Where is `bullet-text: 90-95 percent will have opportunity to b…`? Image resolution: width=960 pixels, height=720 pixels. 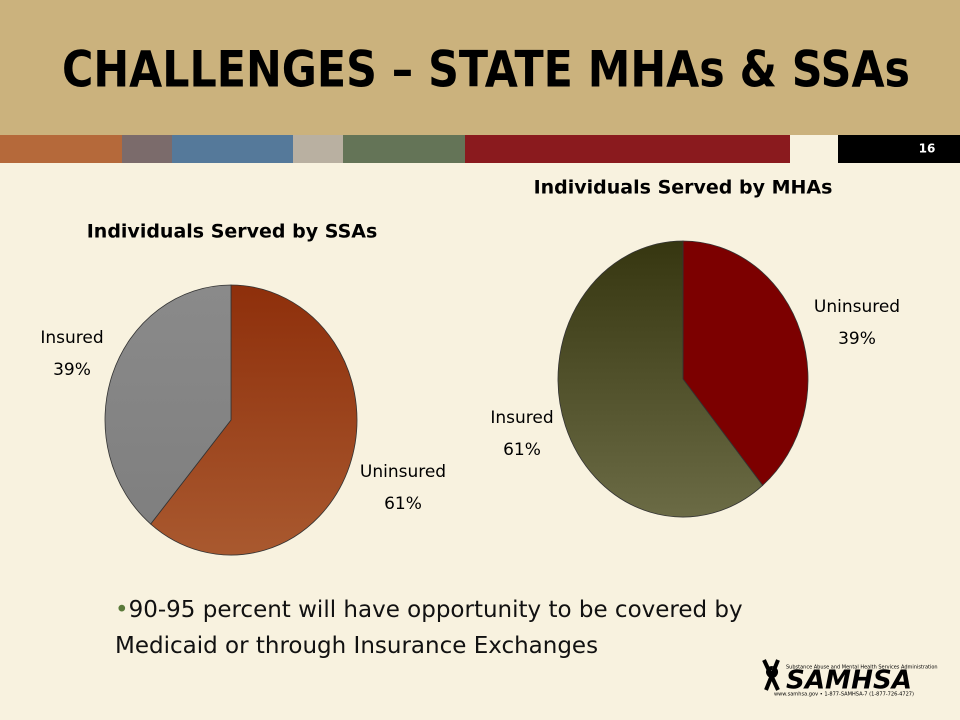
bullet-text: 90-95 percent will have opportunity to b… is located at coordinates (475, 628).